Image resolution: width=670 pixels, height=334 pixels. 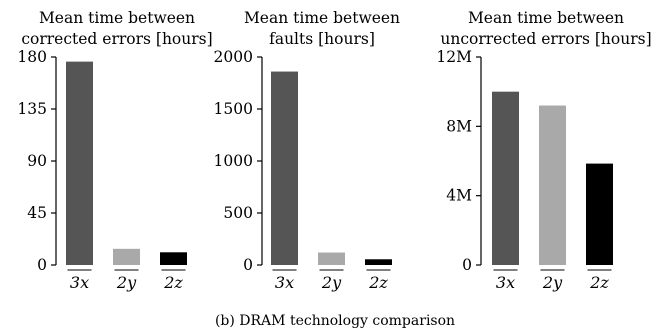 I want to click on chart-1-tick-label: 0, so click(x=42, y=265).